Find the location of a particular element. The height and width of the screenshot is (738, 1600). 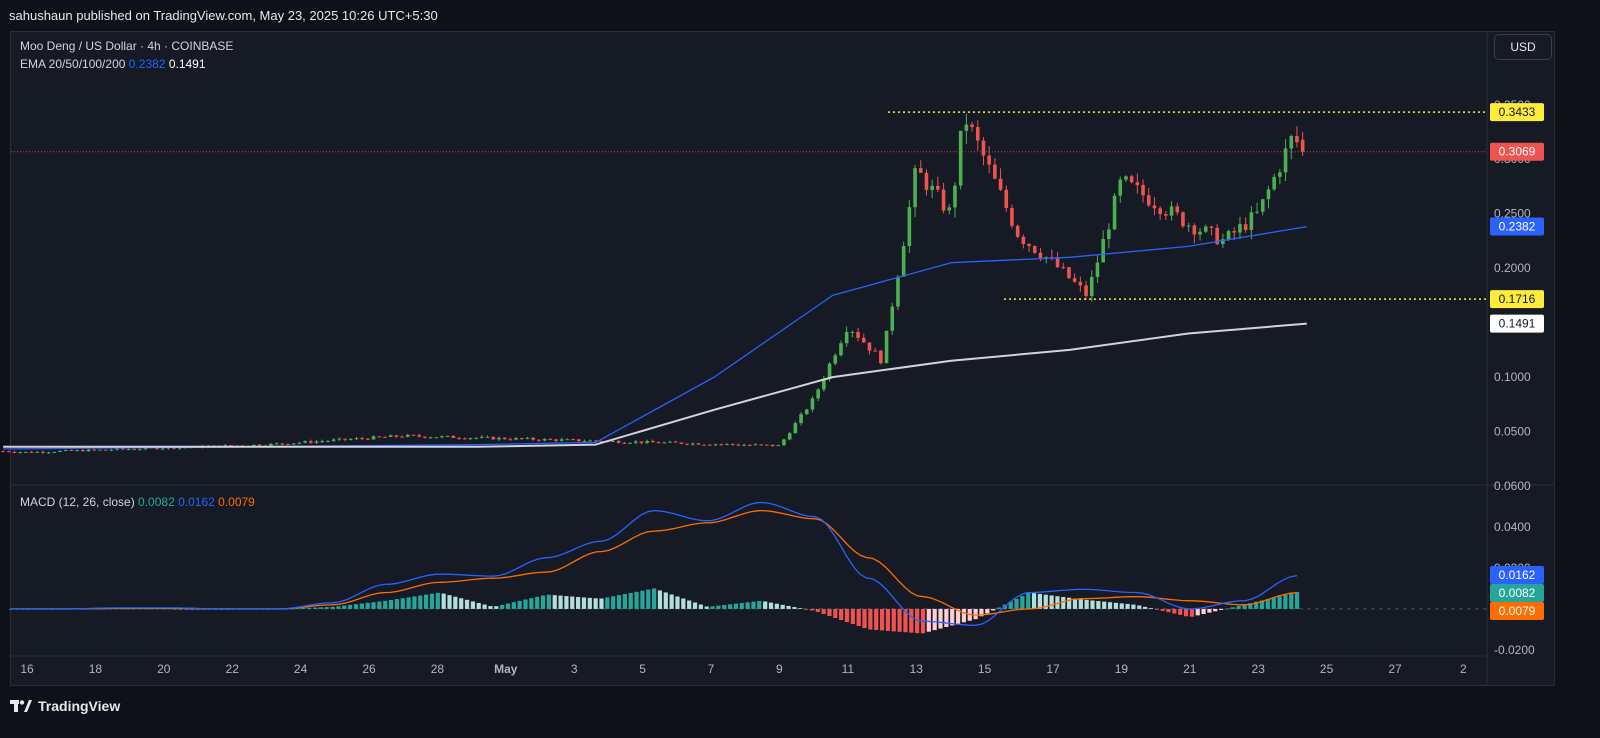

price-label-4: 0.1491 is located at coordinates (1517, 324).